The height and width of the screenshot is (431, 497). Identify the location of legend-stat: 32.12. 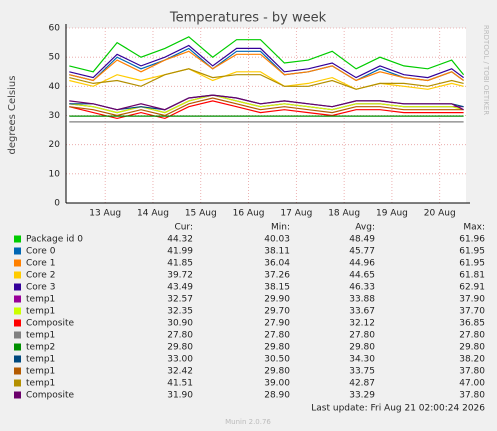
(362, 324).